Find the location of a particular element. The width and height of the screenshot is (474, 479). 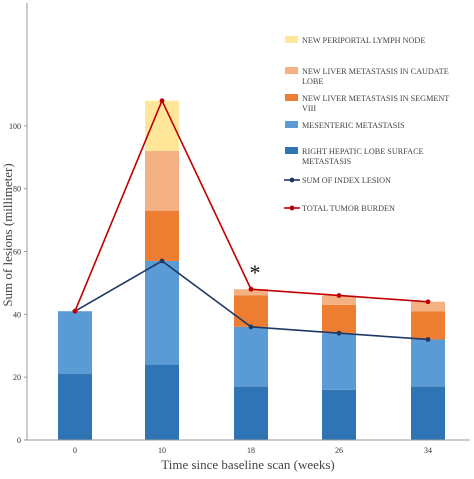

x-axis-title: Time since baseline scan (weeks) is located at coordinates (248, 464).